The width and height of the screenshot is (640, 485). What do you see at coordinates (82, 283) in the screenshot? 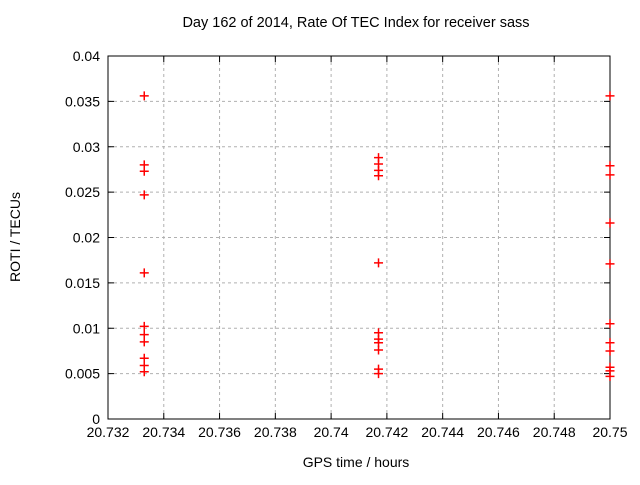
I see `y-tick-label: 0.015` at bounding box center [82, 283].